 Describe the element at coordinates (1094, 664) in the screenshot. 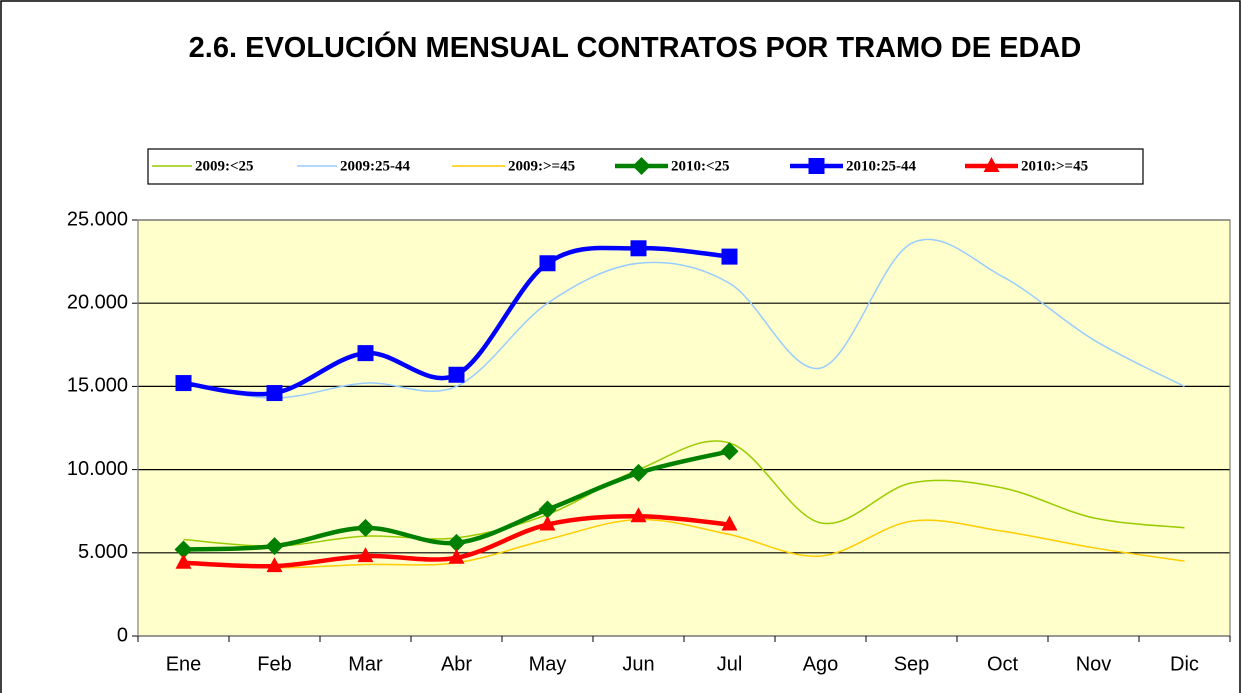

I see `x-tick-label: Nov` at that location.